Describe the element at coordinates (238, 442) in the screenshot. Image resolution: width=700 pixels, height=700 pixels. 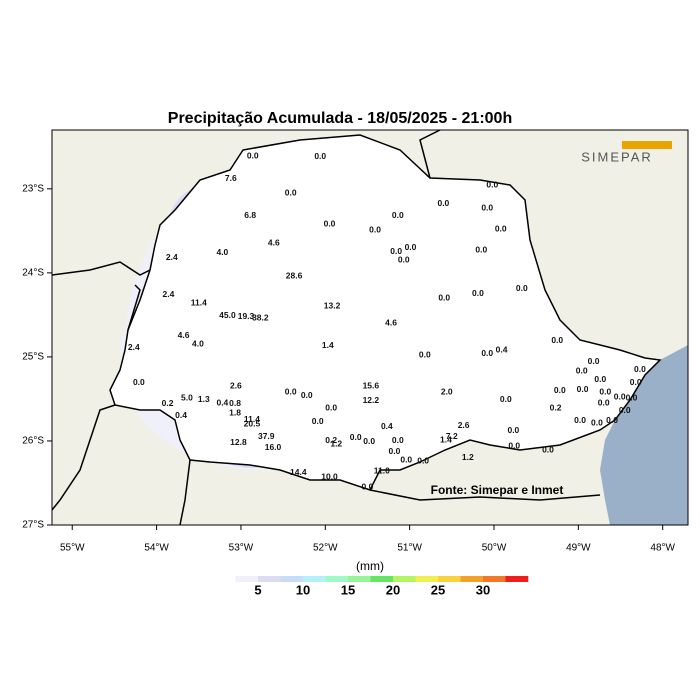
I see `station-value: 12.8` at that location.